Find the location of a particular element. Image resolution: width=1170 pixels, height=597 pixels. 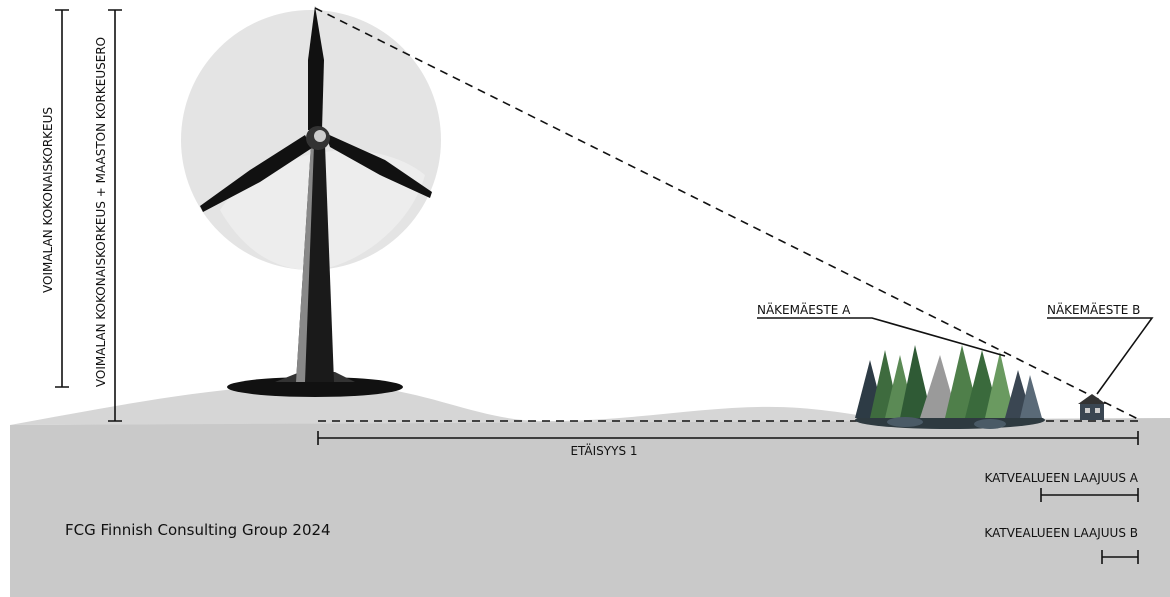

dim-shadow-b is located at coordinates (1120, 557).